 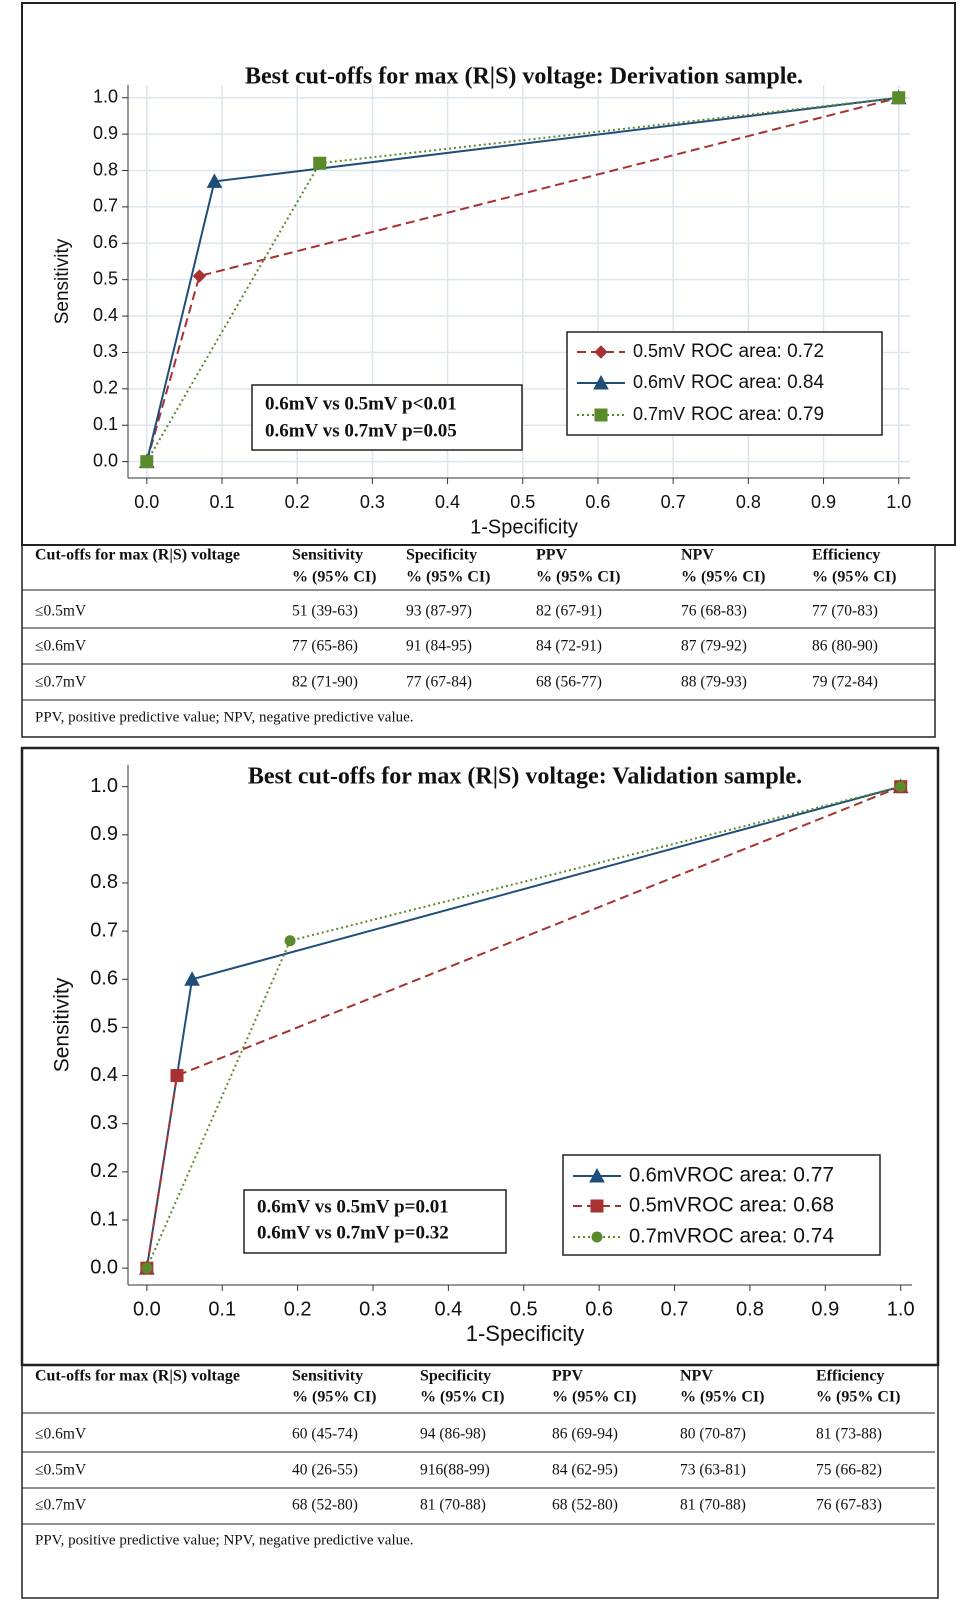 What do you see at coordinates (713, 1470) in the screenshot?
I see `table-cell: 73 (63-81)` at bounding box center [713, 1470].